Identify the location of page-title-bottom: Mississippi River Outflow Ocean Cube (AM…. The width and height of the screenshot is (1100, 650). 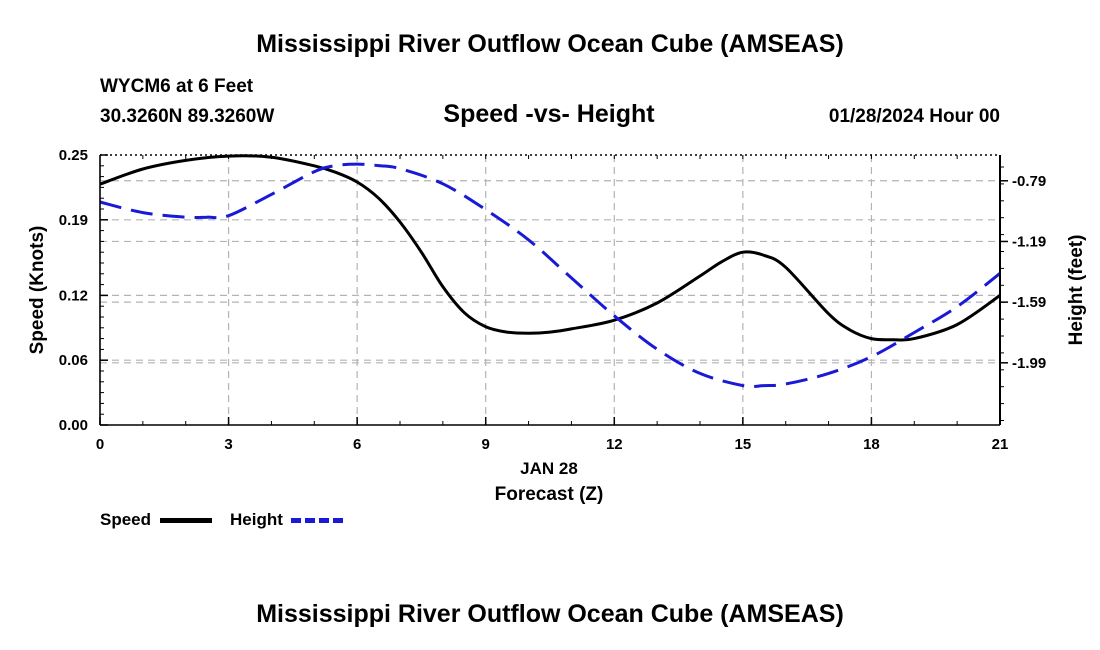
(550, 614).